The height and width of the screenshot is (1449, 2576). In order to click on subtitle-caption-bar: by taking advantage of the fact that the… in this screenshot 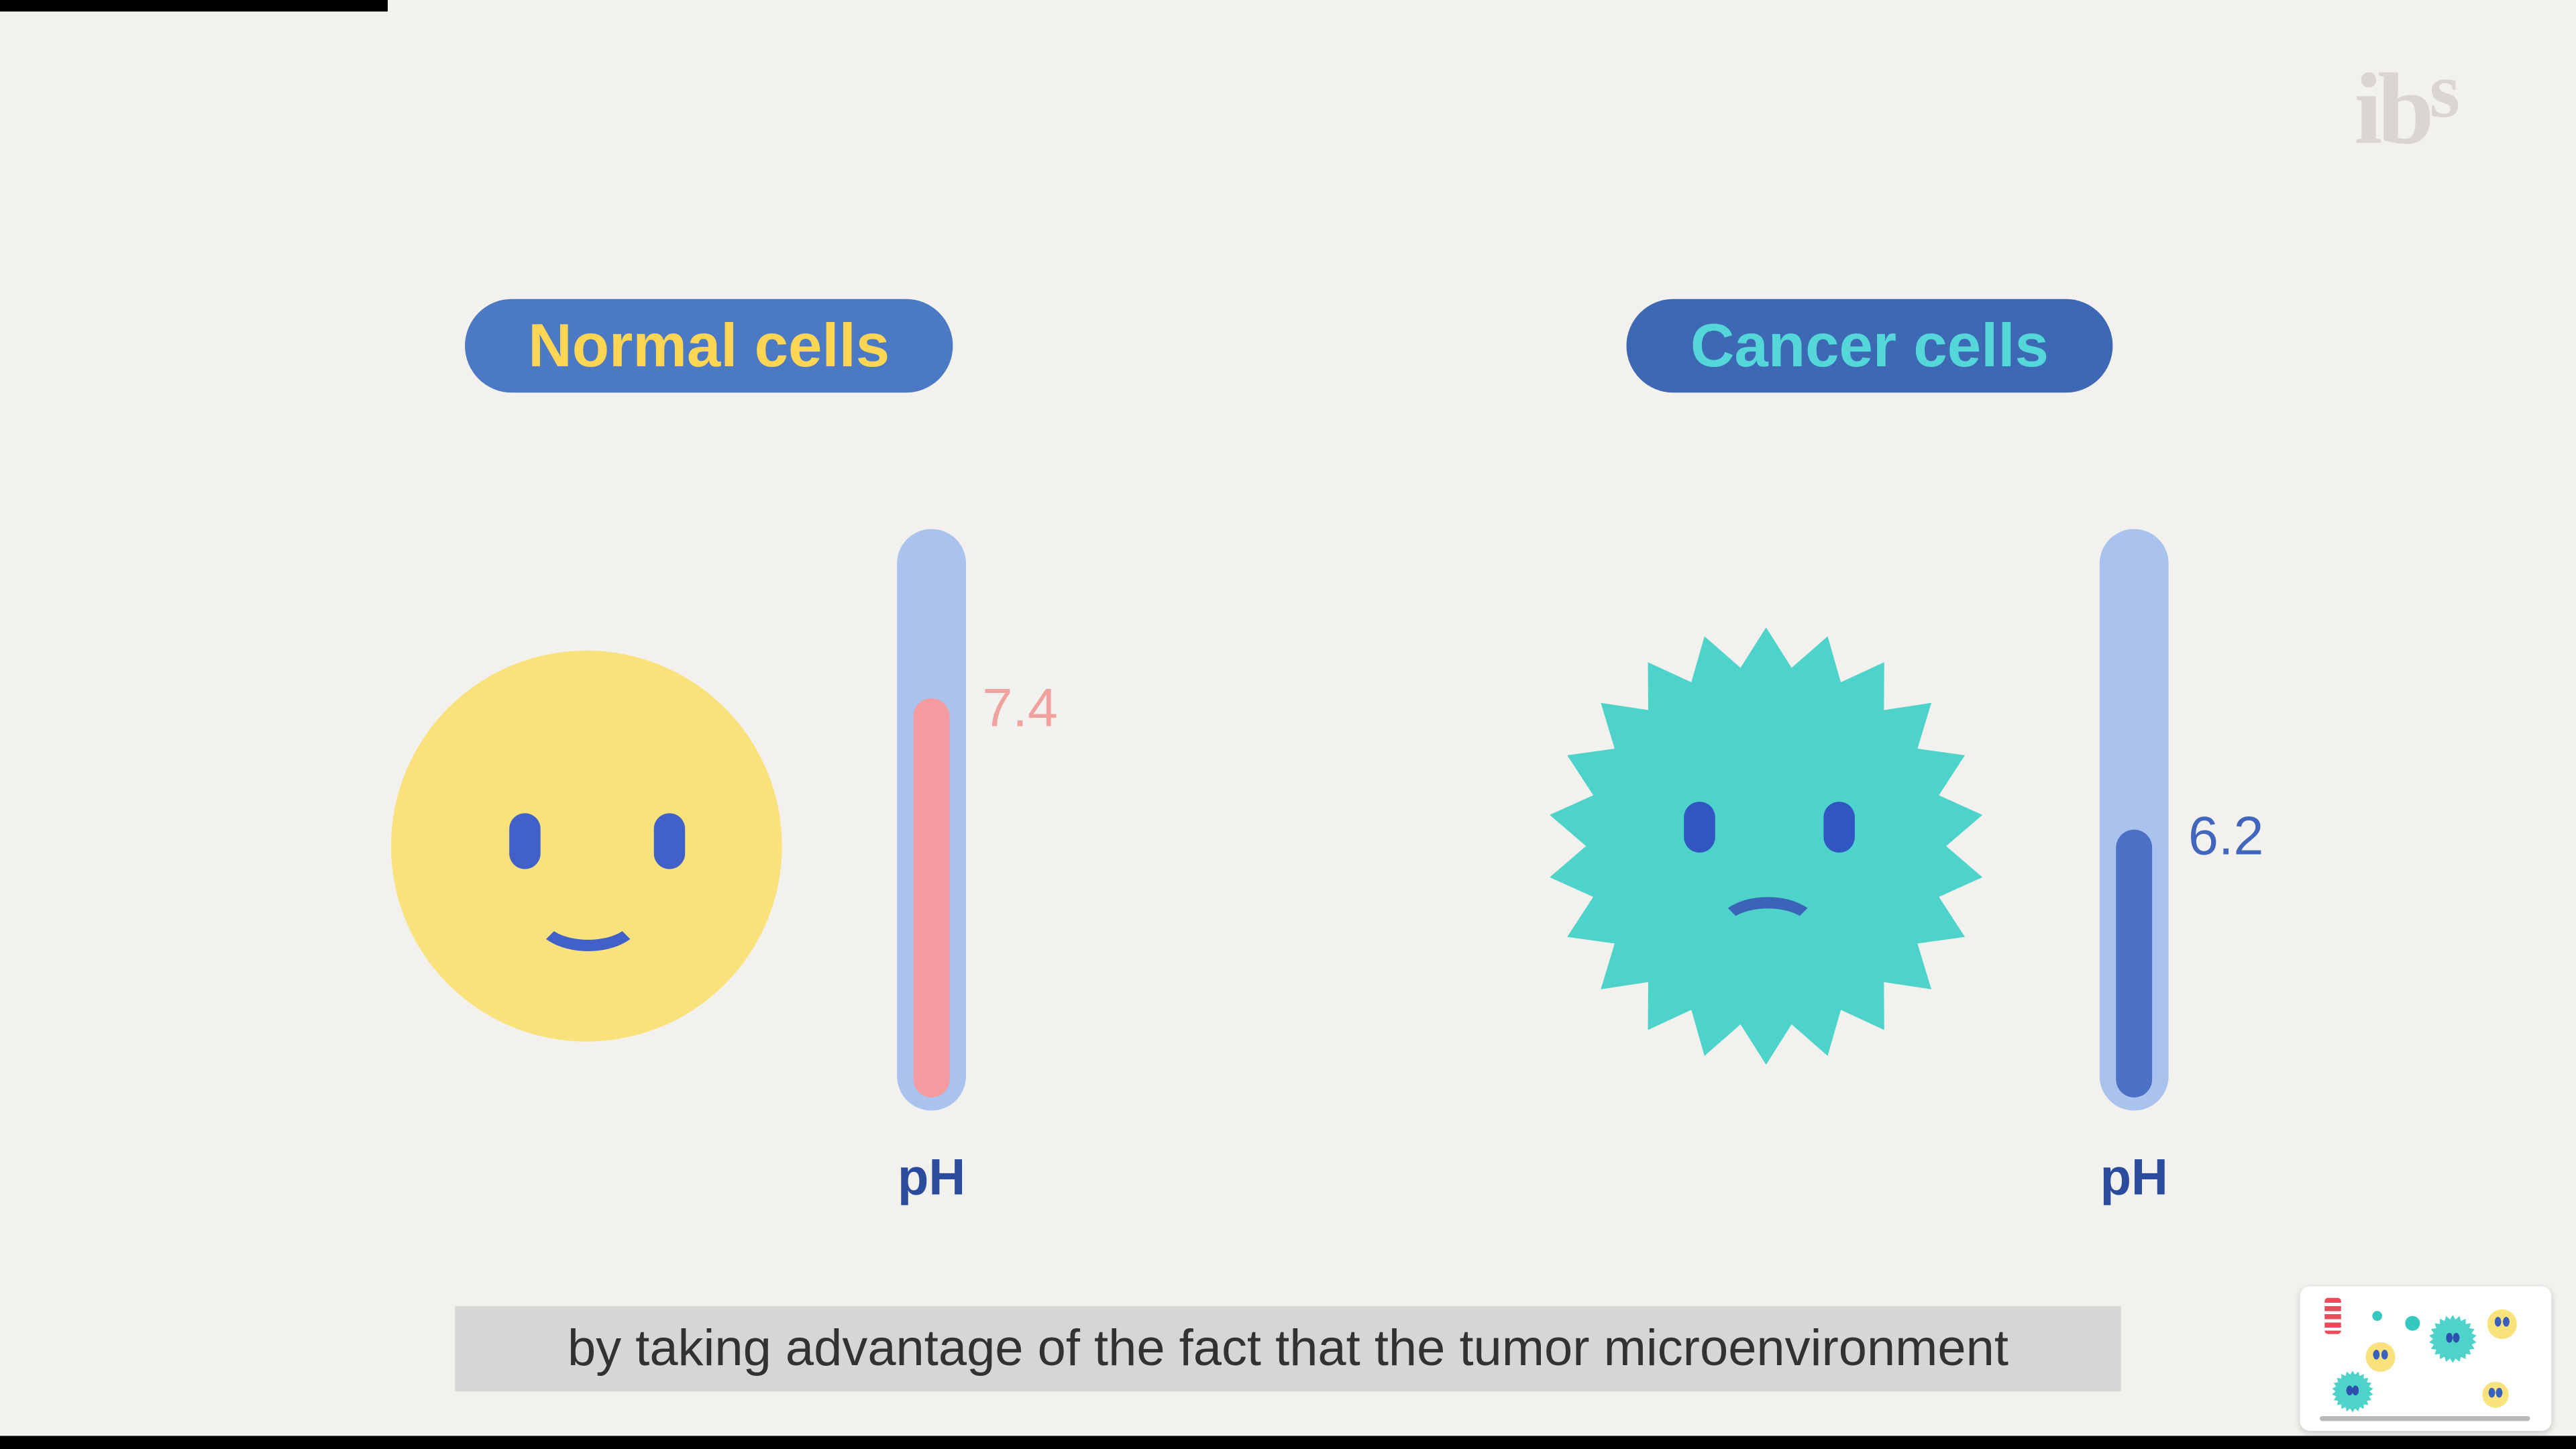, I will do `click(1288, 1348)`.